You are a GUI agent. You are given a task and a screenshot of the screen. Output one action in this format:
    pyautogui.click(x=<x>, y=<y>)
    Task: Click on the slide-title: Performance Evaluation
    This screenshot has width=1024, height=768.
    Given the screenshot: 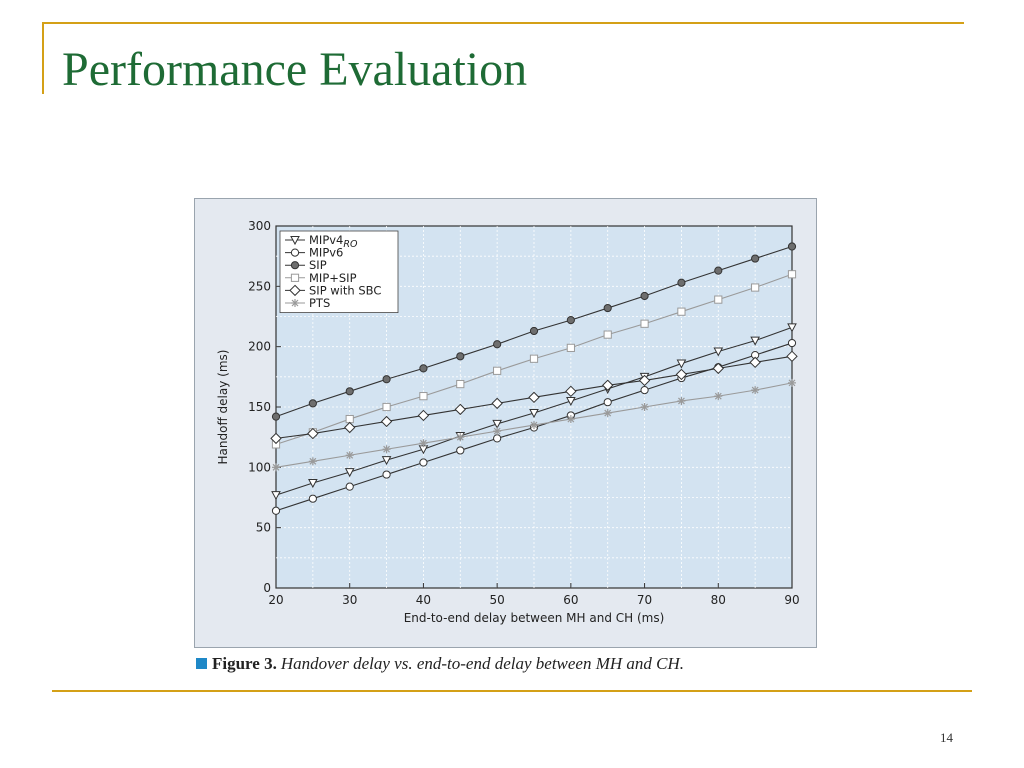 What is the action you would take?
    pyautogui.click(x=295, y=69)
    